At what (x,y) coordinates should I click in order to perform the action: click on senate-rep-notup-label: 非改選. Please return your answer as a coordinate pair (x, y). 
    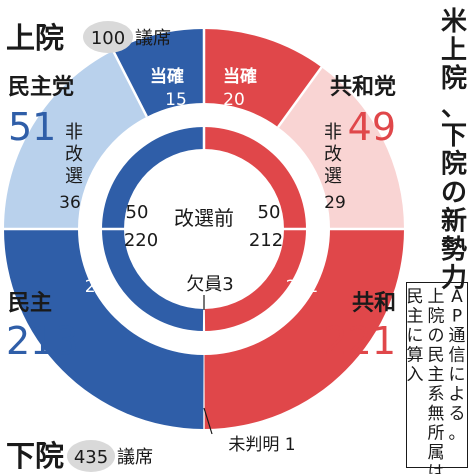
    Looking at the image, I should click on (333, 154).